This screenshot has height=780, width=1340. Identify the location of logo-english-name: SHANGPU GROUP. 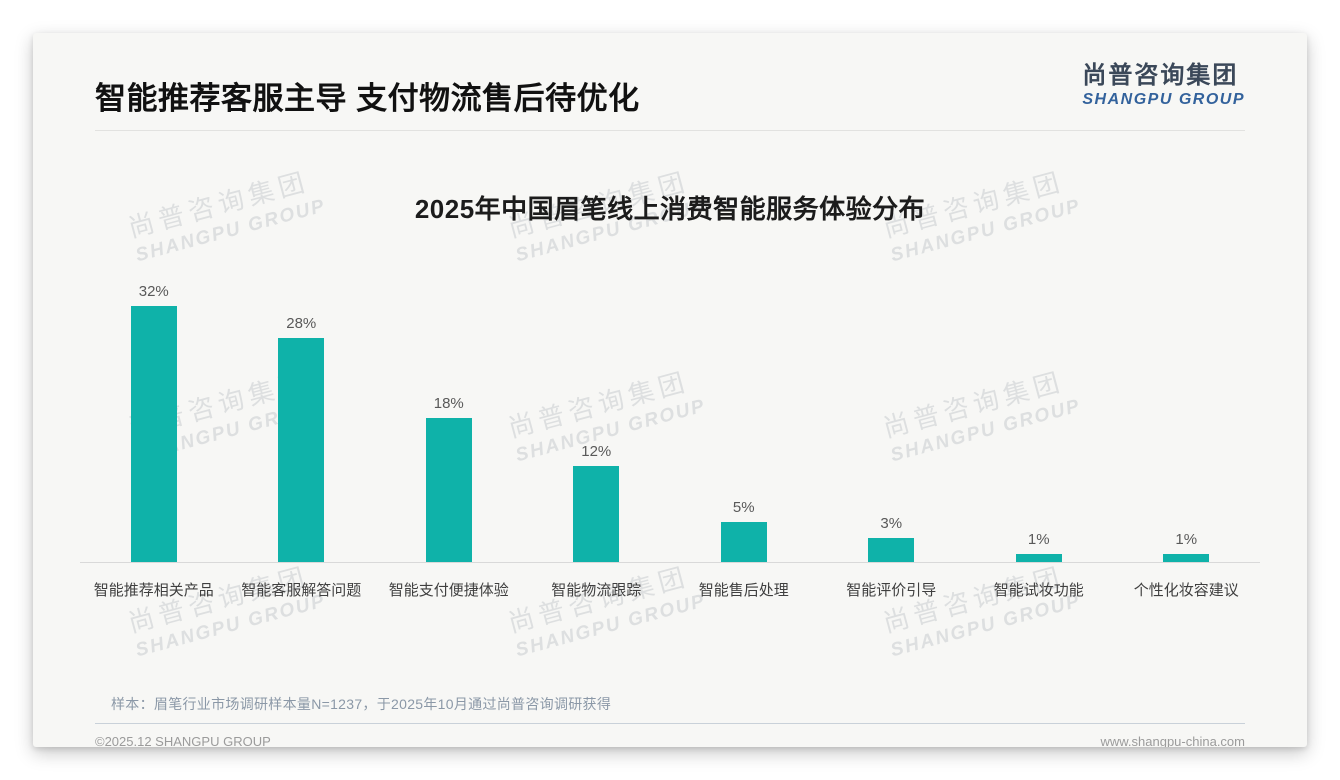
(1163, 99).